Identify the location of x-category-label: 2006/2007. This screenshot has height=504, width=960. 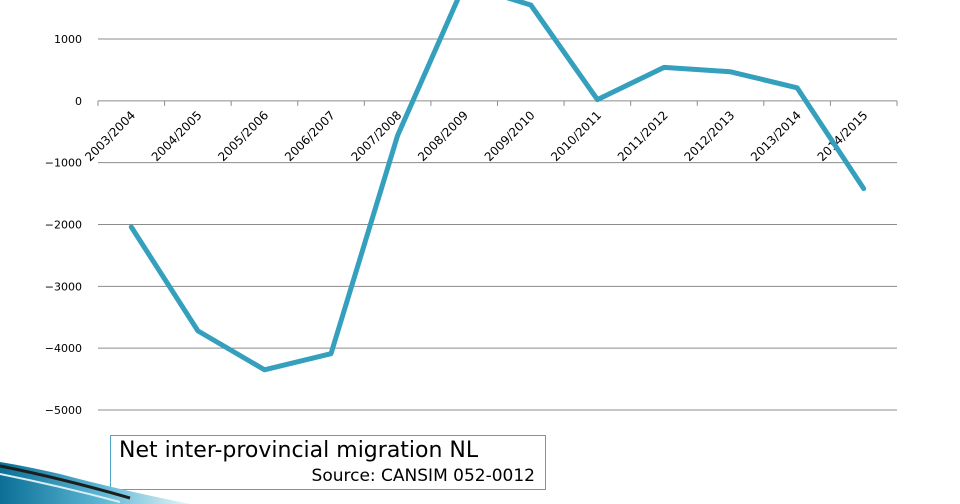
(310, 136).